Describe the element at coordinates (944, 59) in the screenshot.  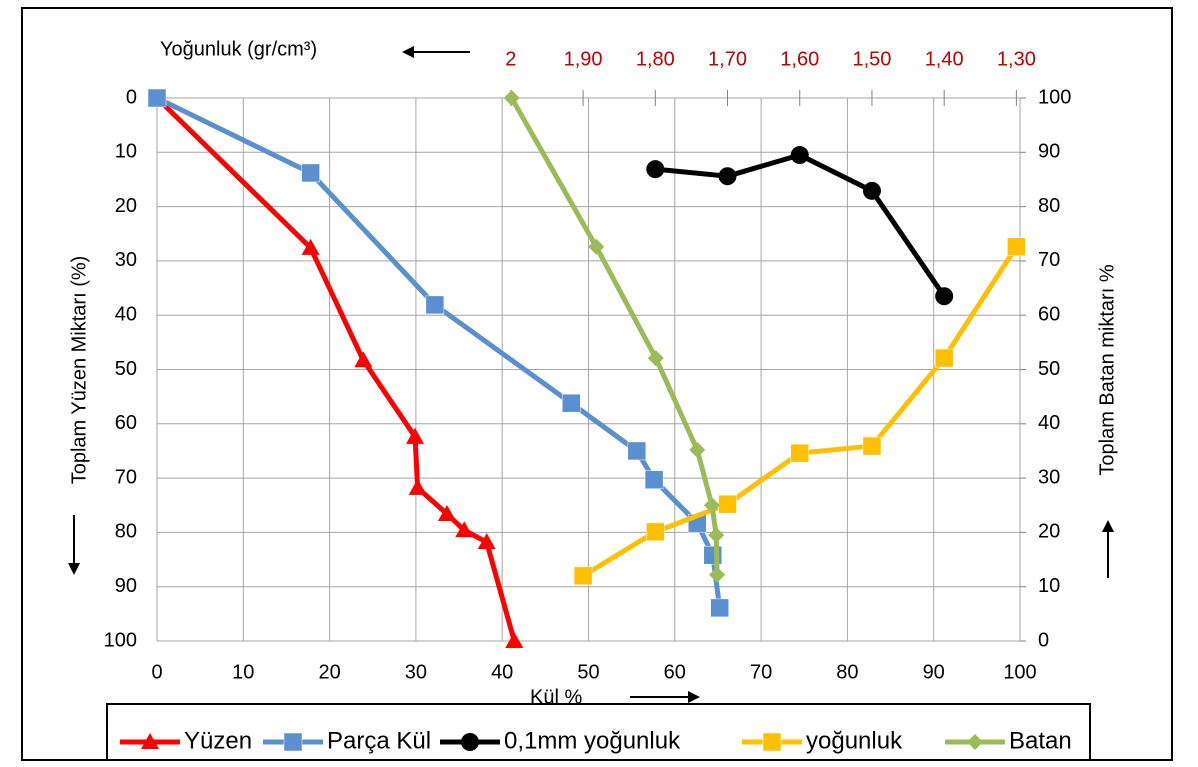
I see `x2-tick-label: 1,40` at that location.